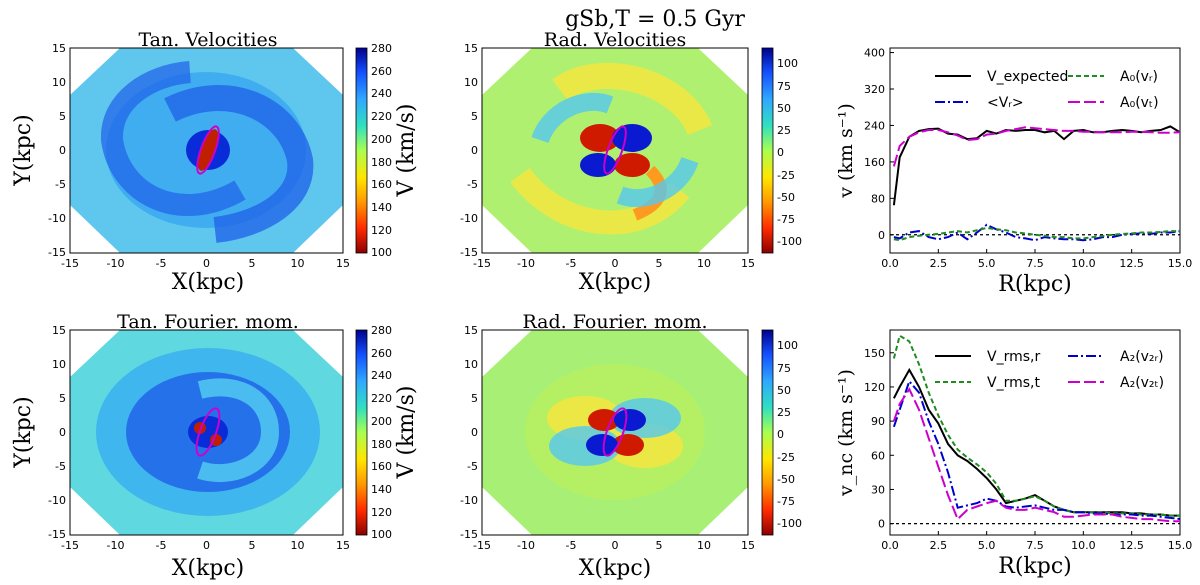 The width and height of the screenshot is (1200, 585). What do you see at coordinates (1034, 284) in the screenshot?
I see `x-axis-label: R(kpc)` at bounding box center [1034, 284].